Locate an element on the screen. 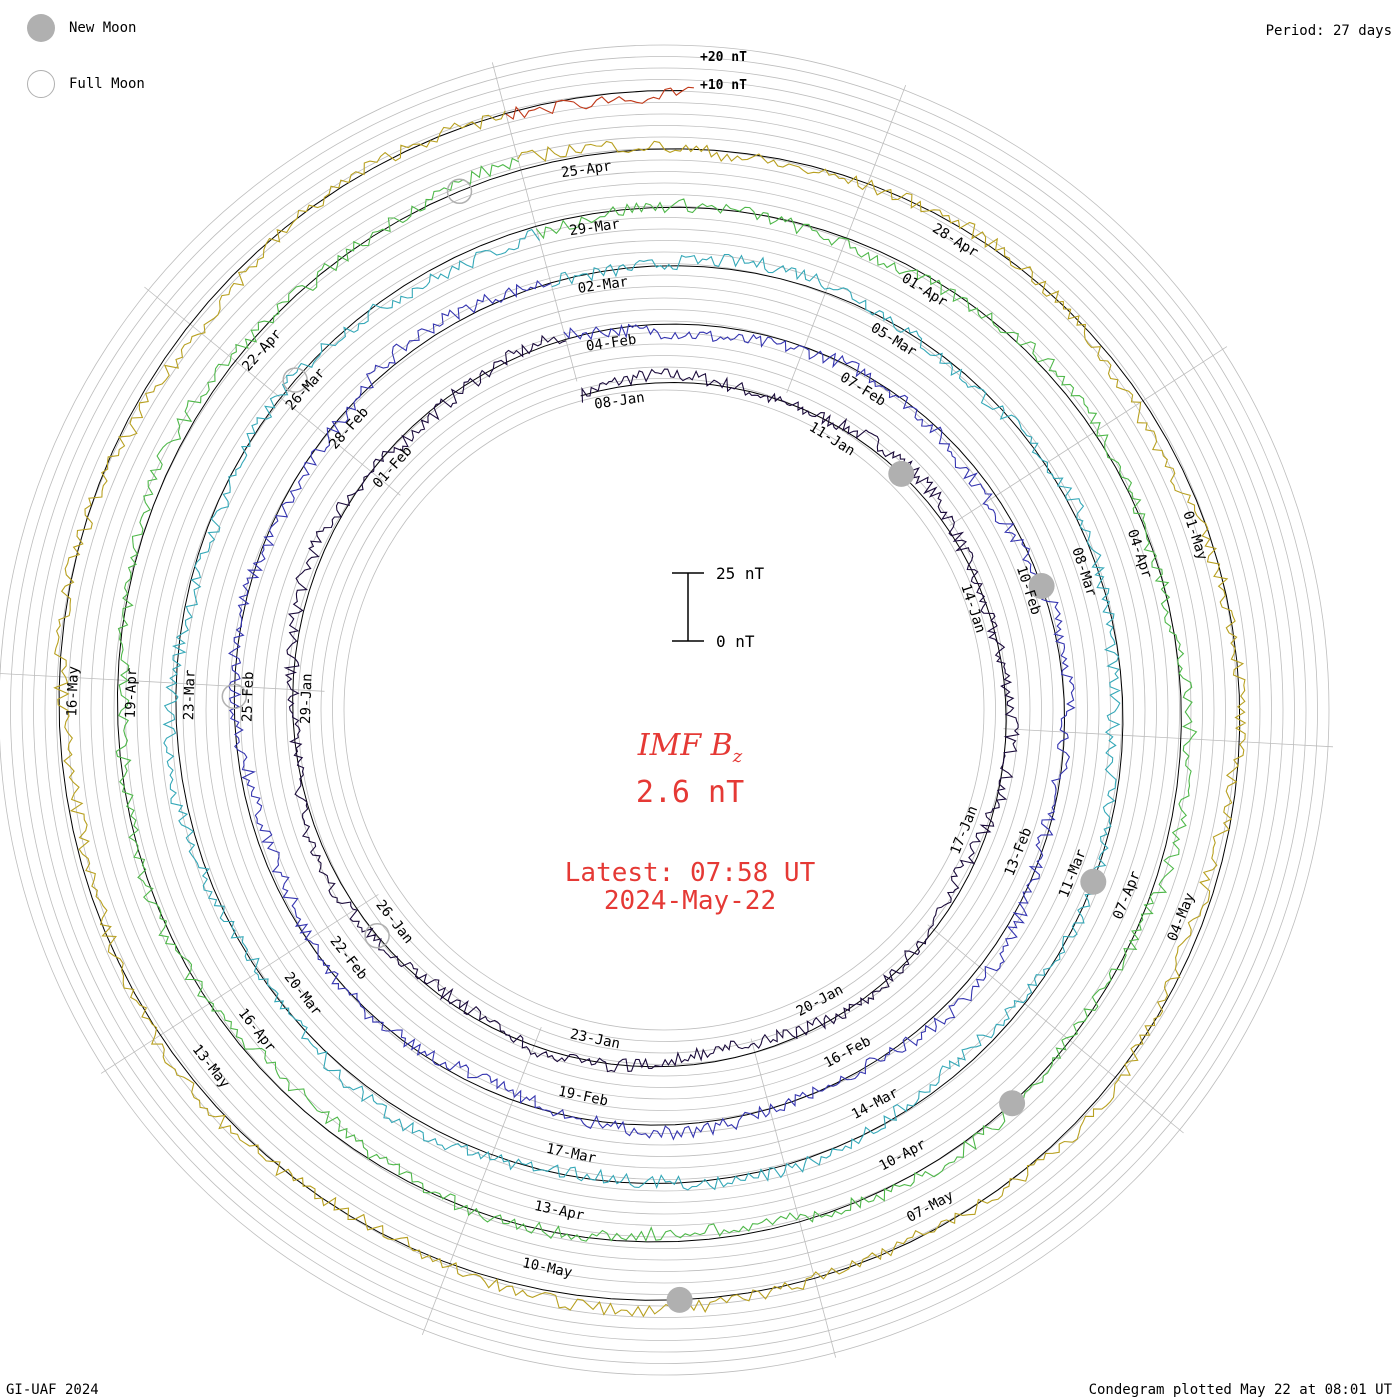 This screenshot has width=1400, height=1400. chart-title-sub: z is located at coordinates (737, 756).